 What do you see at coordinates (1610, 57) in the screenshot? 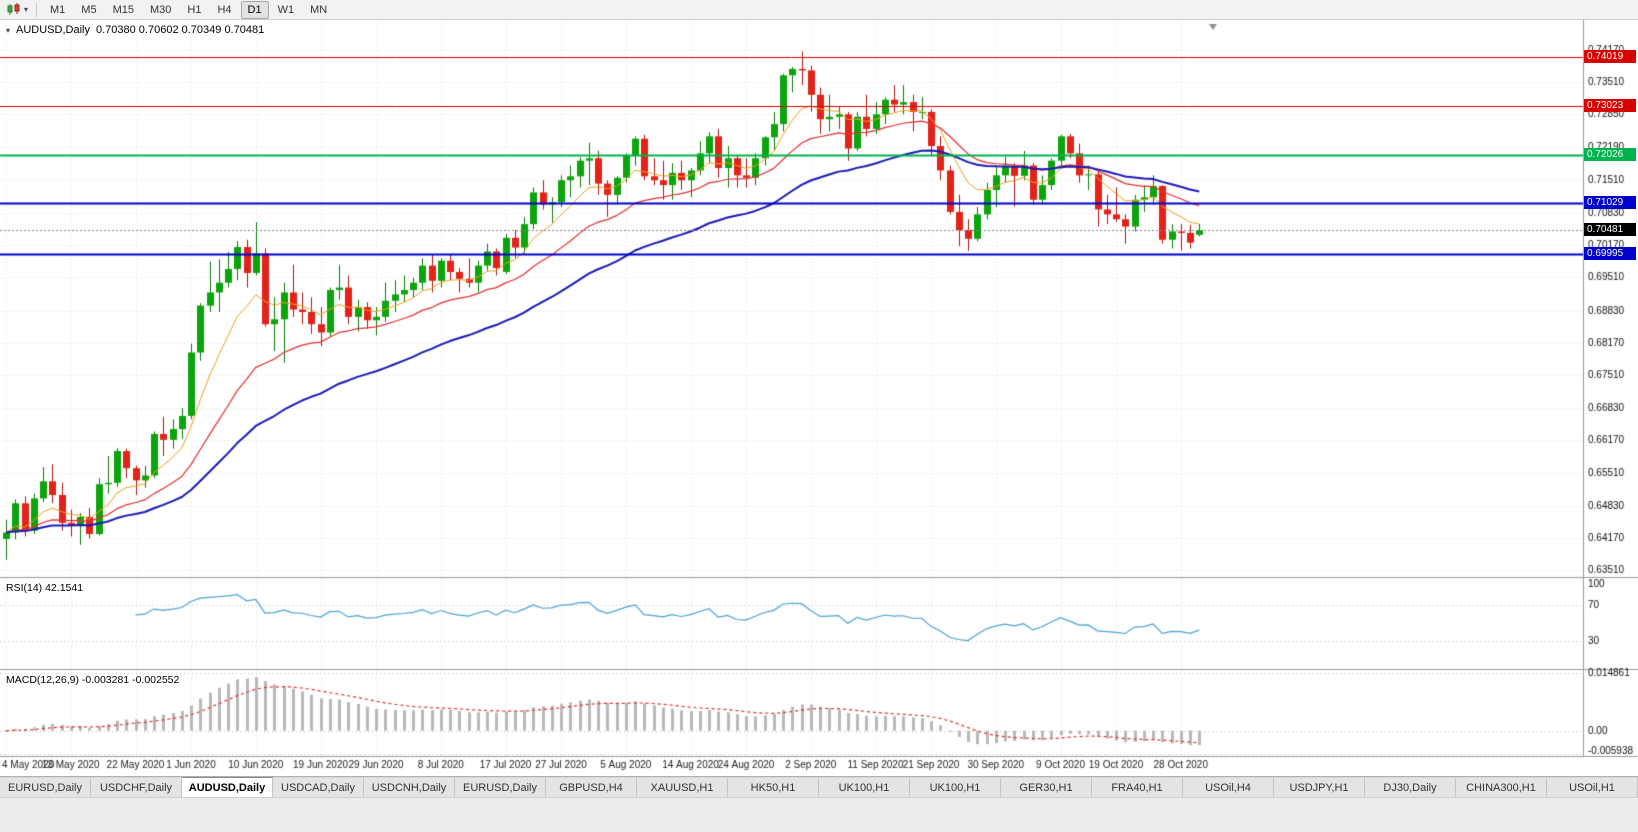
I see `price-level-tag: 0.74019` at bounding box center [1610, 57].